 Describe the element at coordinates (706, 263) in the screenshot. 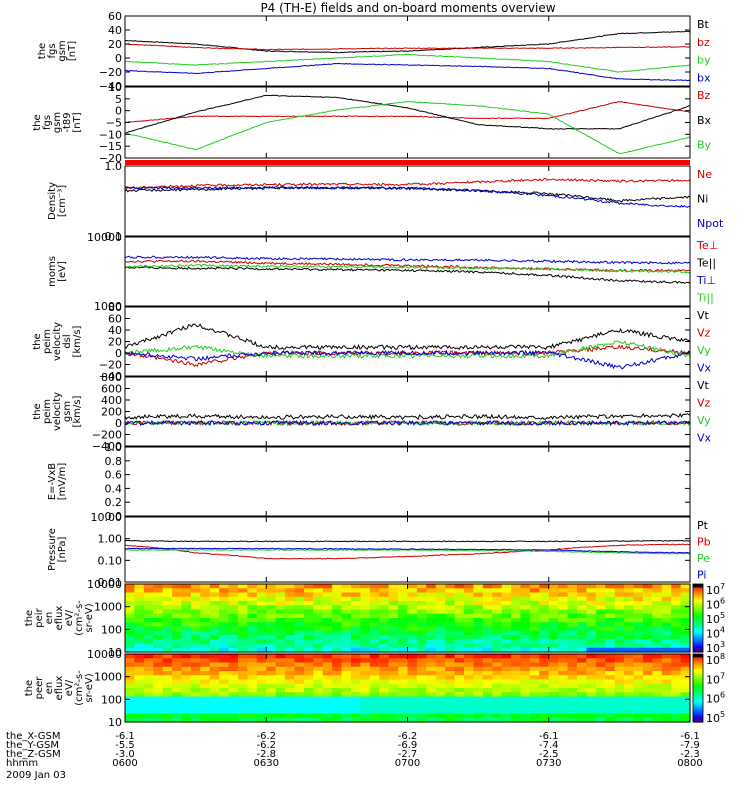

I see `legend-label: Te||` at that location.